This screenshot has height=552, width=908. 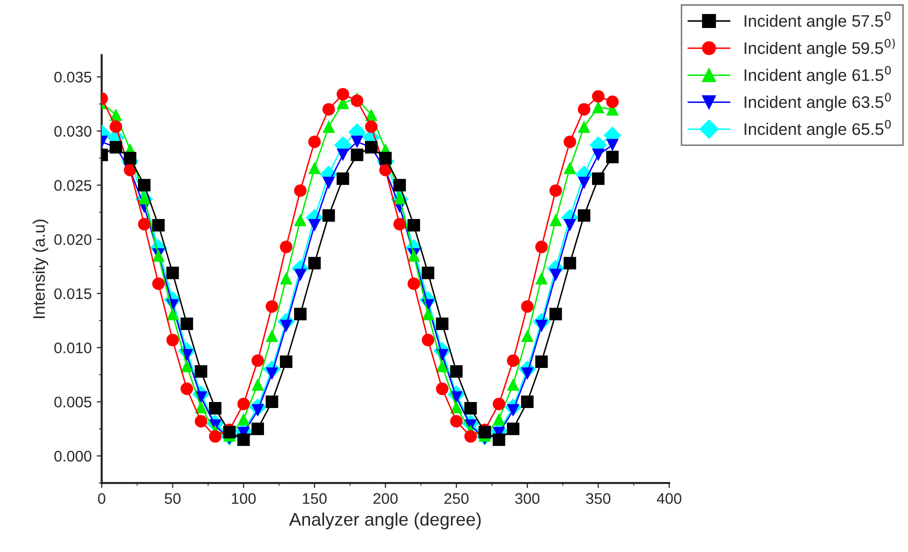 What do you see at coordinates (73, 456) in the screenshot?
I see `y-tick-label: 0.000` at bounding box center [73, 456].